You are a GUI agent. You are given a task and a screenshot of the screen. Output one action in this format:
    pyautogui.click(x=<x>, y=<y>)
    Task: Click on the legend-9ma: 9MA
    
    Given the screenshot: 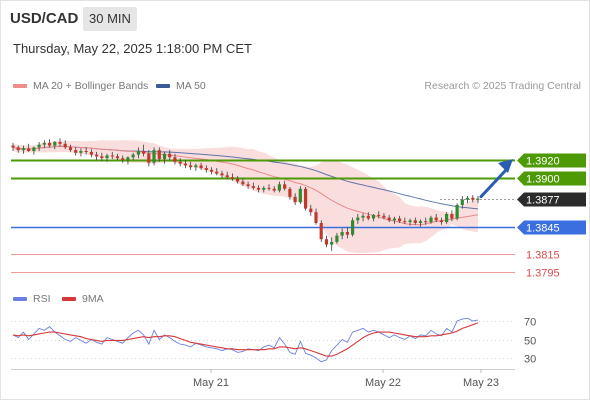 What is the action you would take?
    pyautogui.click(x=83, y=299)
    